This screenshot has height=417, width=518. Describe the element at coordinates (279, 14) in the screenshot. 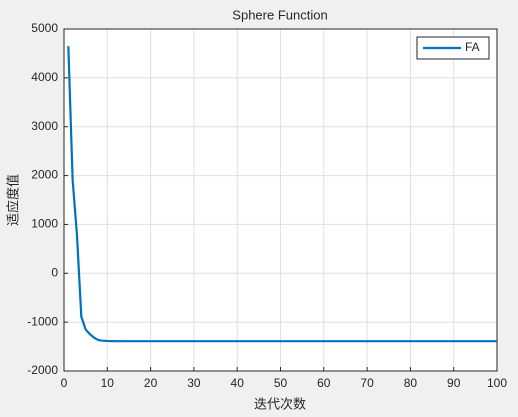

I see `chart-title: Sphere Function` at that location.